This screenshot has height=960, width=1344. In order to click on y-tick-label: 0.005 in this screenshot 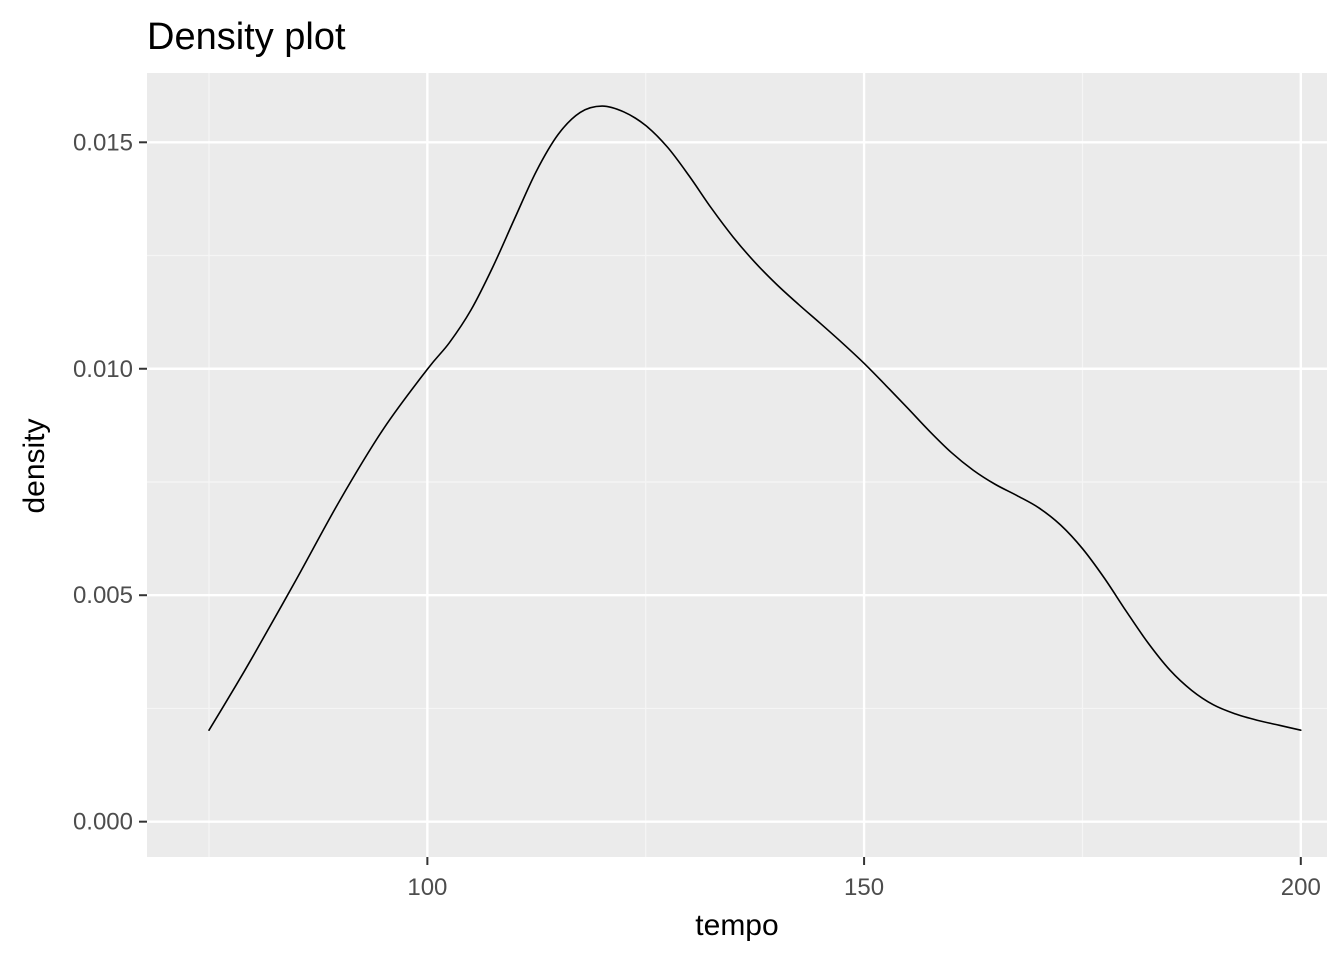, I will do `click(103, 595)`.